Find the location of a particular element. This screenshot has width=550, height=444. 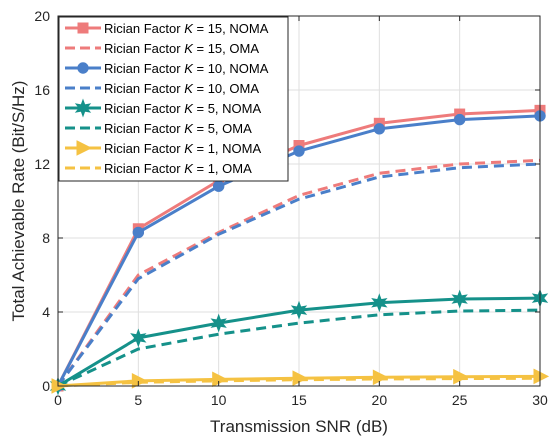

legend-entry: Rician Factor K = 15, OMA is located at coordinates (162, 48).